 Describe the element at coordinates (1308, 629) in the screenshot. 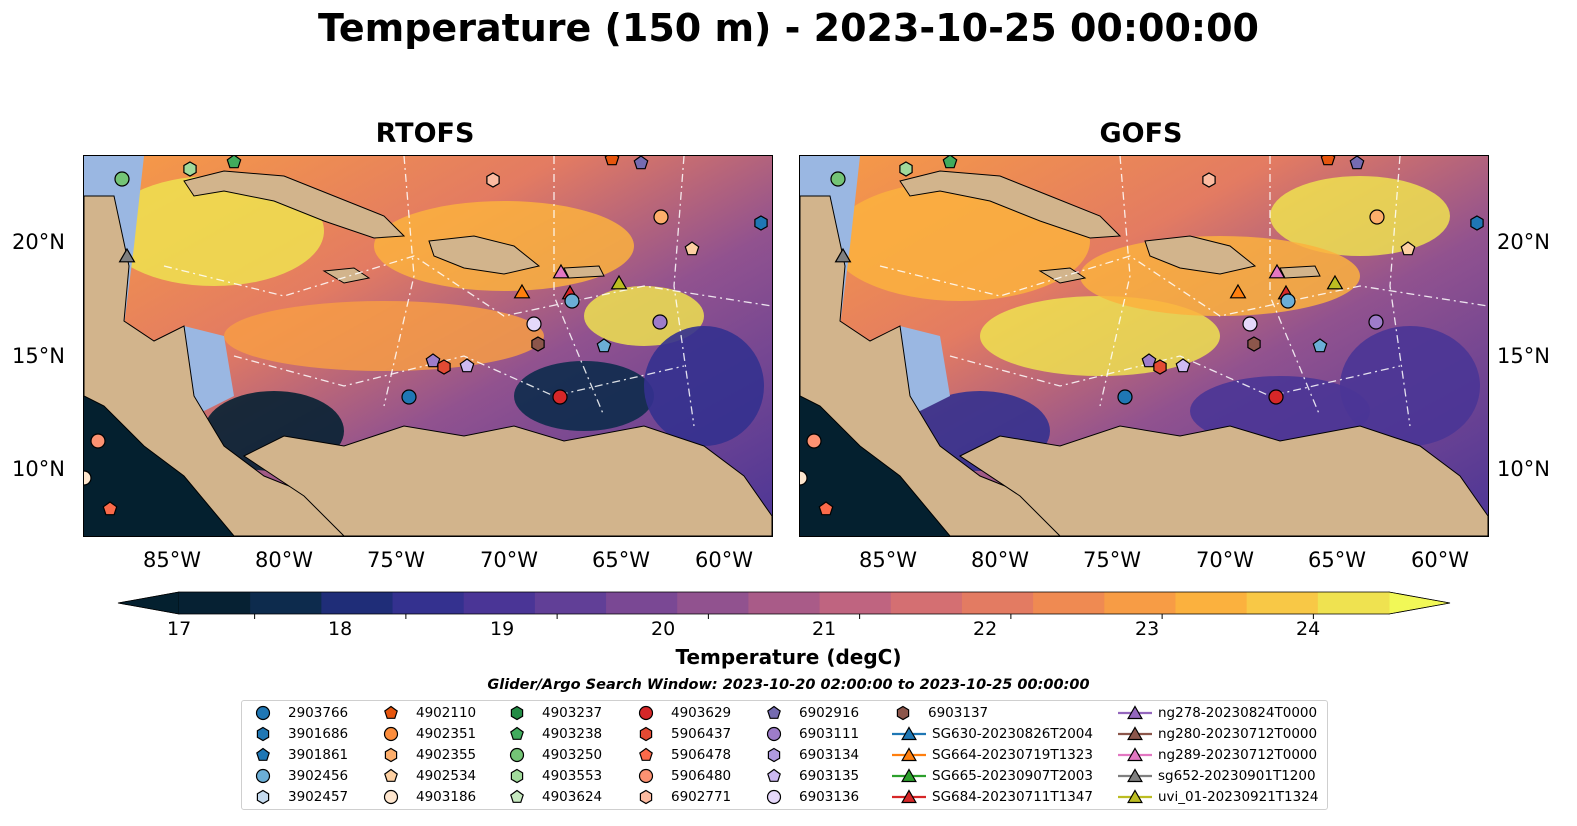

I see `colorbar-tick-24: 24` at that location.